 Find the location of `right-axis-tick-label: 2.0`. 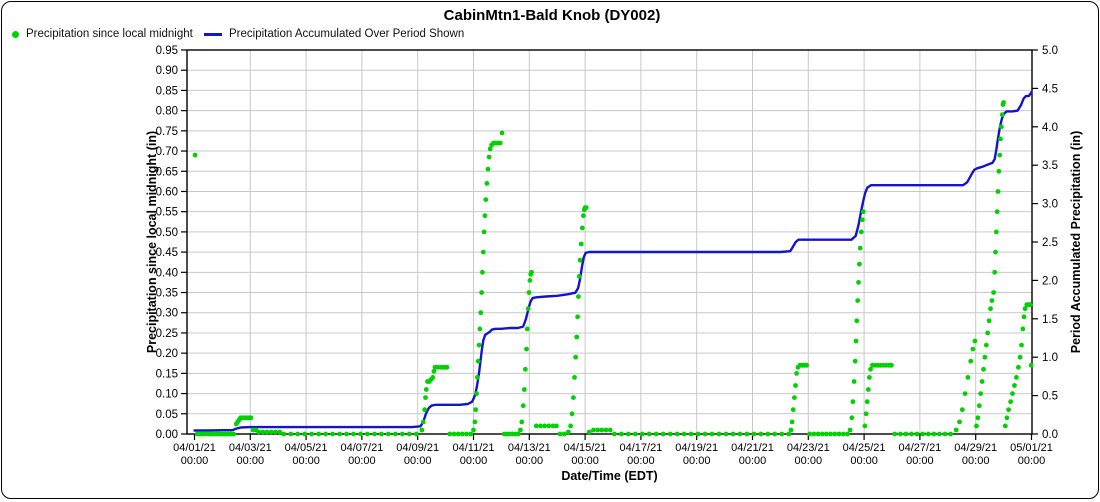

right-axis-tick-label: 2.0 is located at coordinates (1050, 281).